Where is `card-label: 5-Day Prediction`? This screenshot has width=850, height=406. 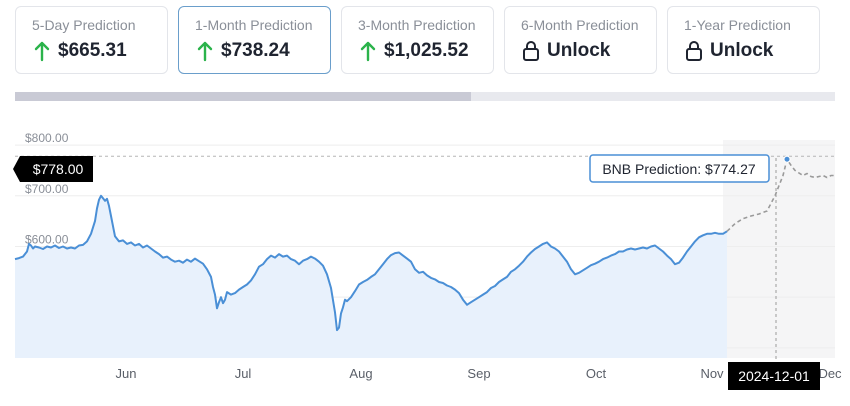
card-label: 5-Day Prediction is located at coordinates (84, 25).